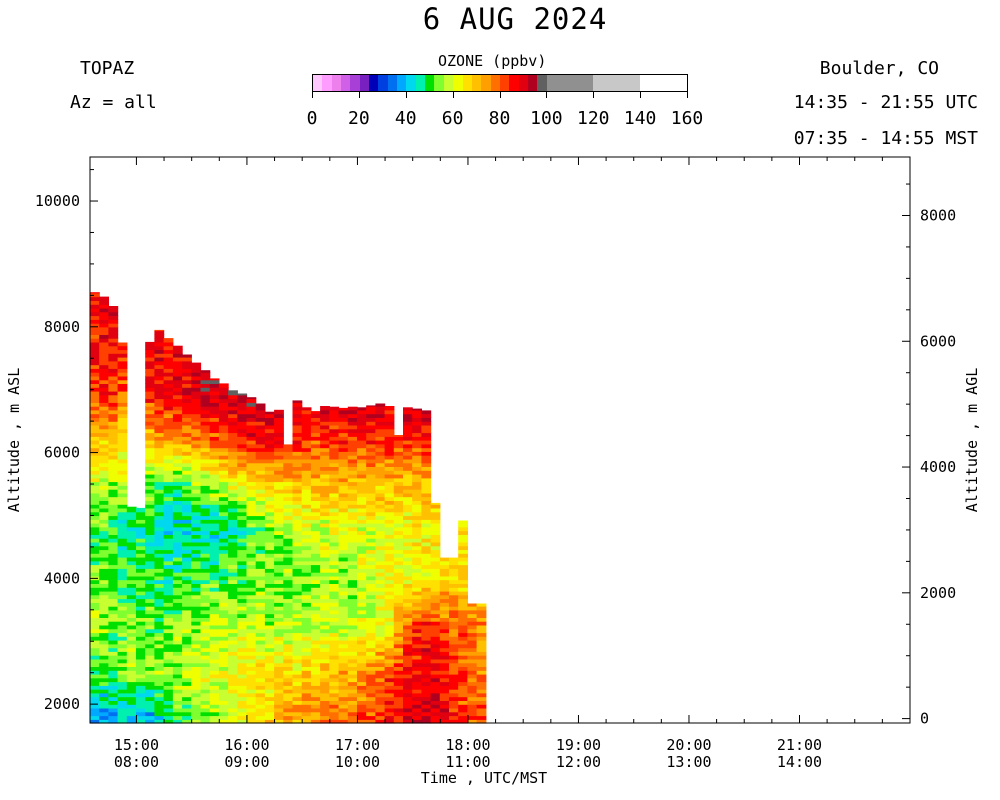  Describe the element at coordinates (453, 95) in the screenshot. I see `colorbar-tick` at that location.